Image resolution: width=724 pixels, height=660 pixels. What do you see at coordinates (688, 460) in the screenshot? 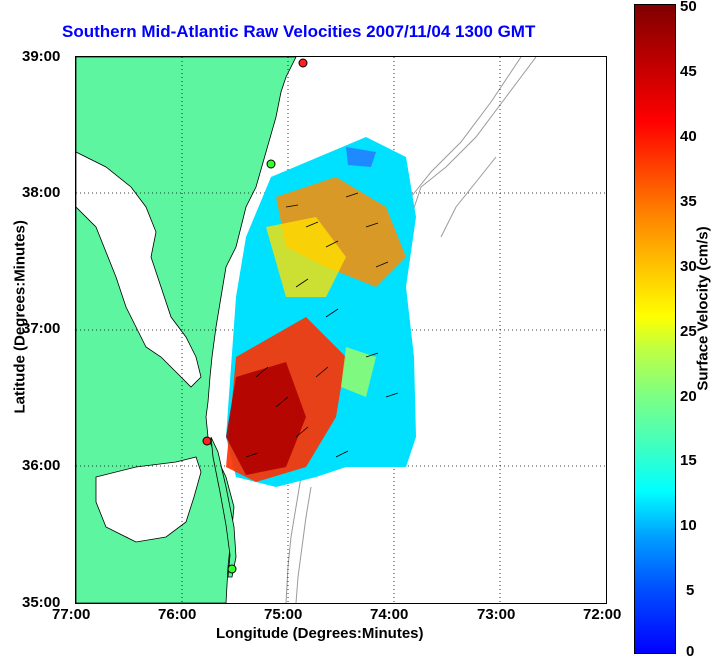
I see `colorbar-tick-label: 15` at bounding box center [688, 460].